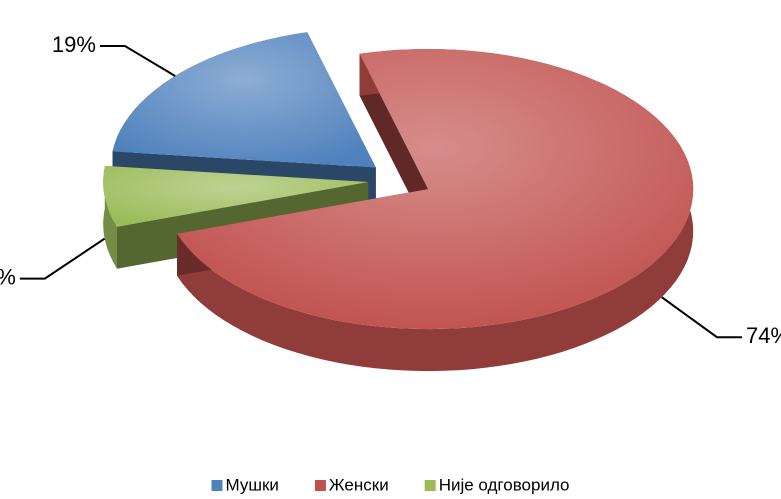 The height and width of the screenshot is (499, 781). Describe the element at coordinates (390, 484) in the screenshot. I see `legend: Мушки Женски Није одговорило` at that location.